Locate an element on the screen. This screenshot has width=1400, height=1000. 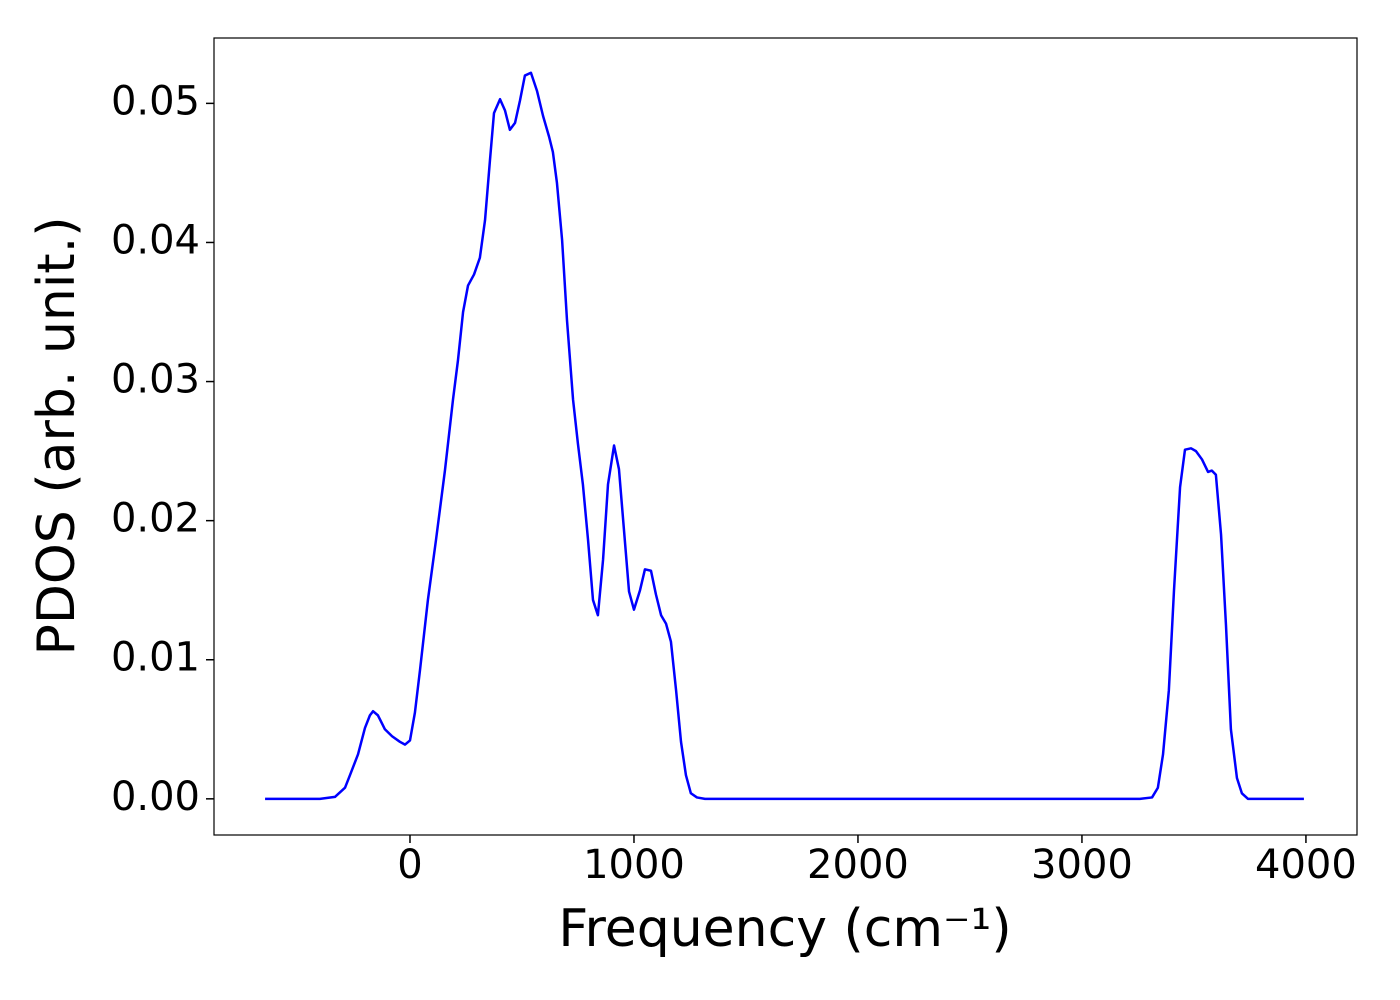
y-tick-label: 0.02 is located at coordinates (155, 519).